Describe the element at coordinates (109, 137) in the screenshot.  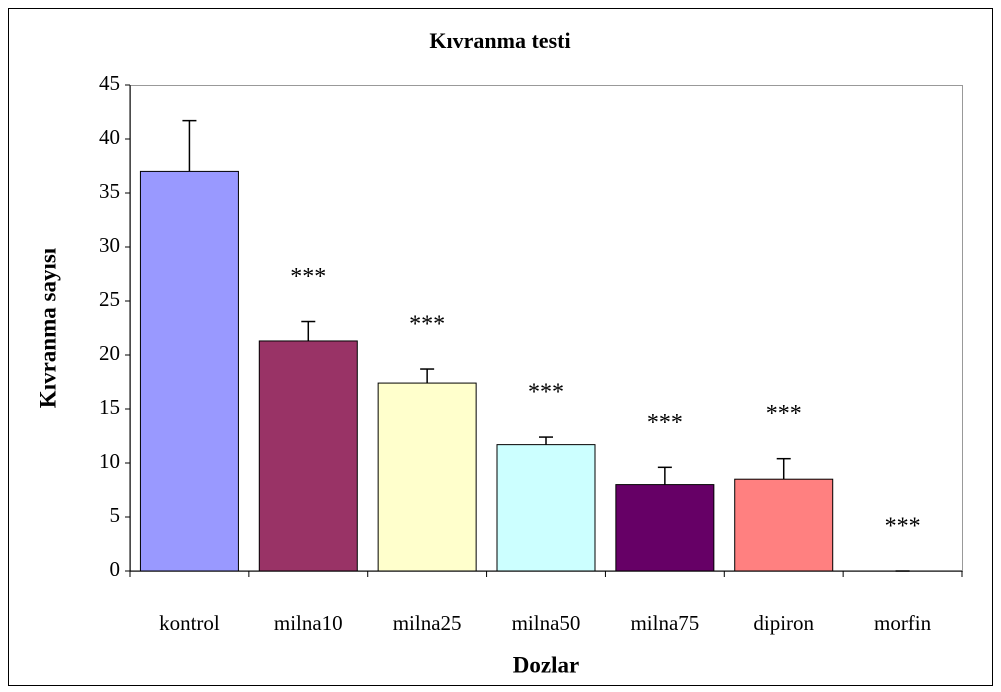
I see `y-tick-label: 40` at that location.